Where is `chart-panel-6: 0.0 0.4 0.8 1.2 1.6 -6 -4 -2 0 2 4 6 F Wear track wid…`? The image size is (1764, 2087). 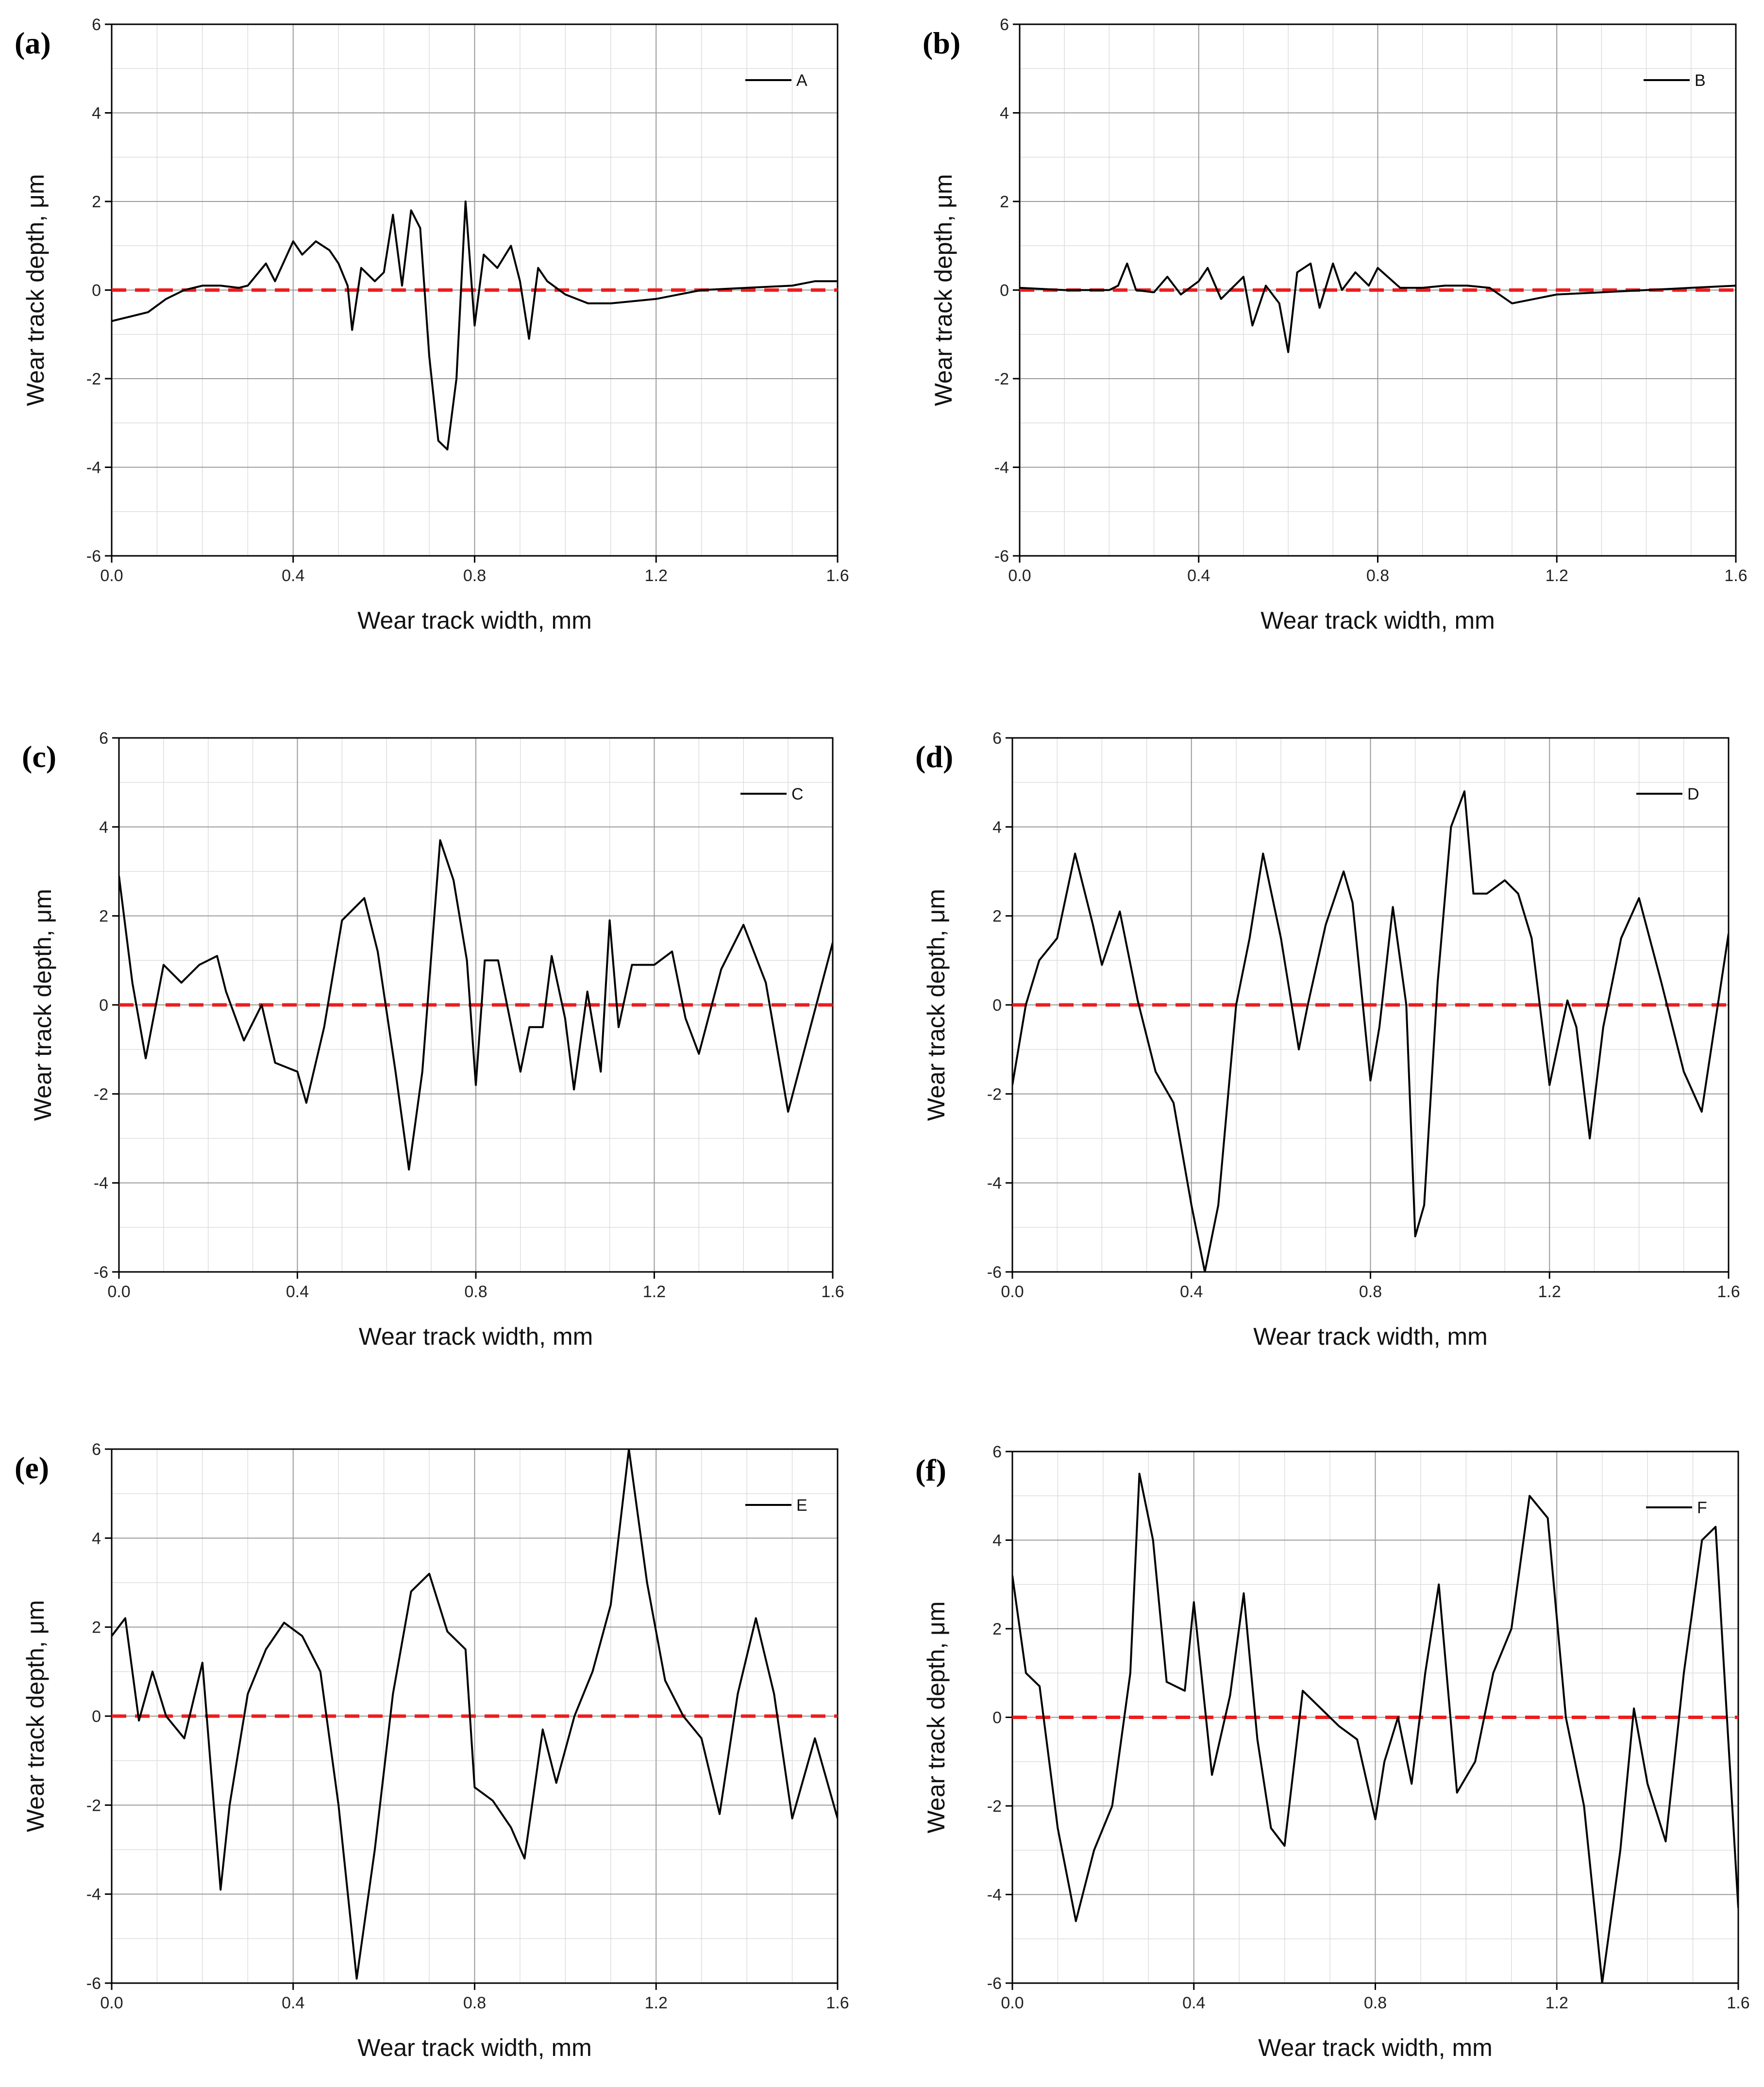
chart-panel-6: 0.0 0.4 0.8 1.2 1.6 -6 -4 -2 0 2 4 6 F Wear track wid… is located at coordinates (1332, 1752).